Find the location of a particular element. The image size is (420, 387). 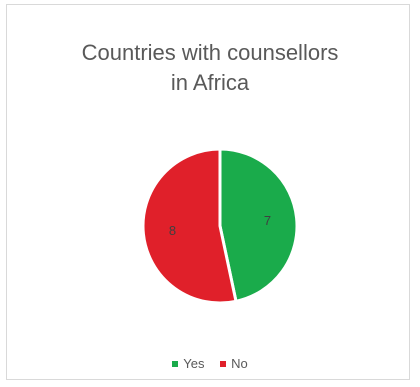

chart-legend: Yes No is located at coordinates (210, 363).